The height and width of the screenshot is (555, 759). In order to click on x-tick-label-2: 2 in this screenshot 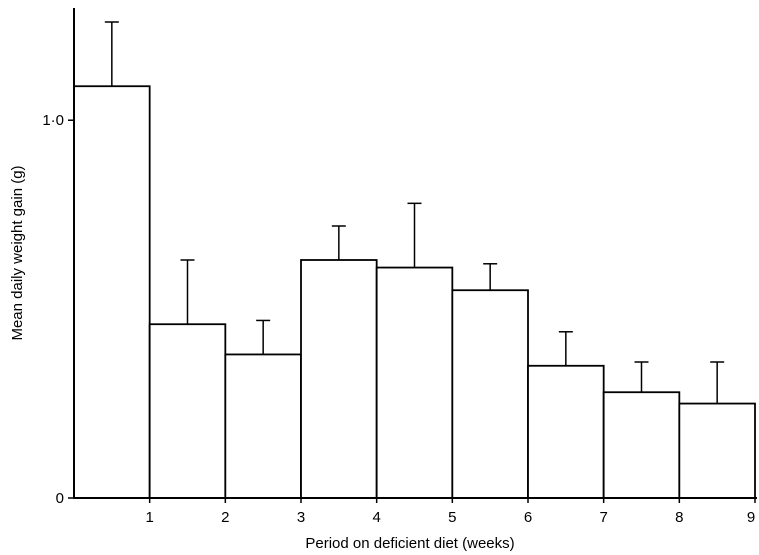, I will do `click(225, 517)`.